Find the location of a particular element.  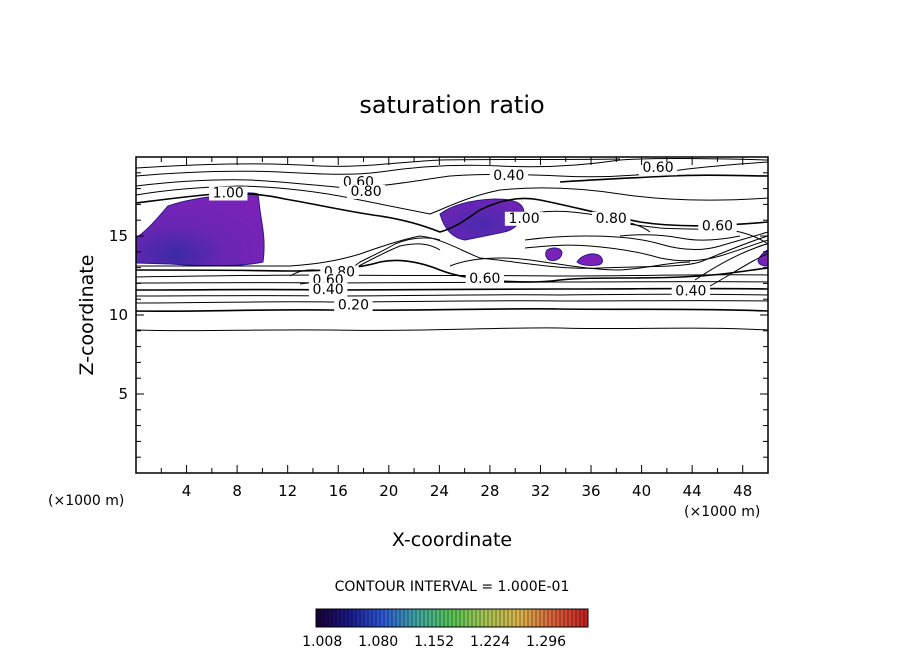

colorbar-tick-label: 1.008 is located at coordinates (322, 642).